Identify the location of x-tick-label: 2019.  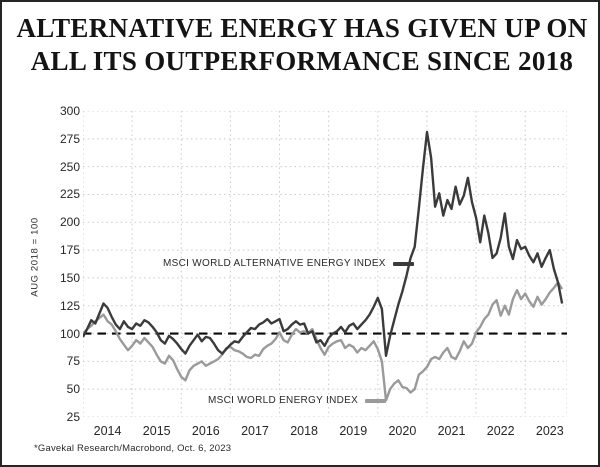
(353, 431).